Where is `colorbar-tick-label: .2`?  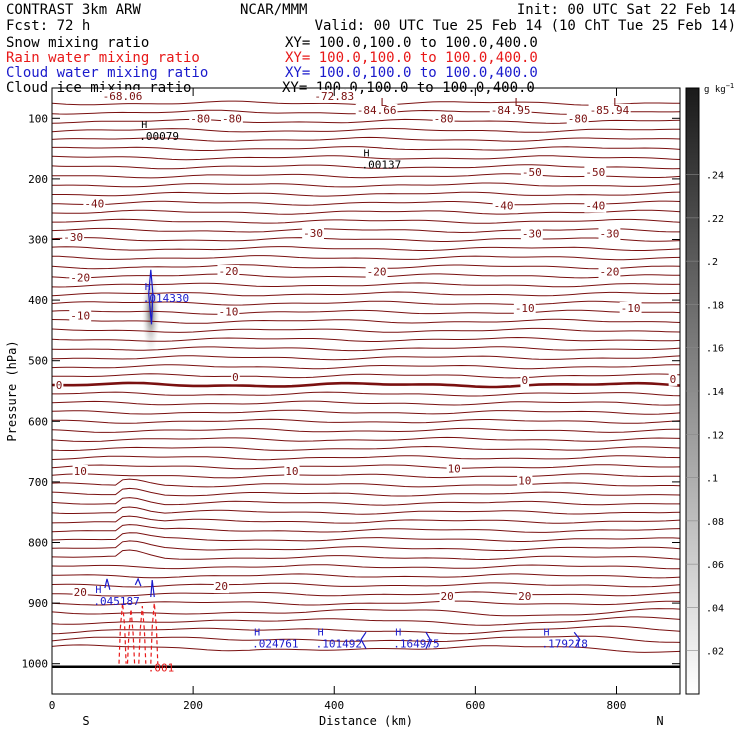 colorbar-tick-label: .2 is located at coordinates (712, 262).